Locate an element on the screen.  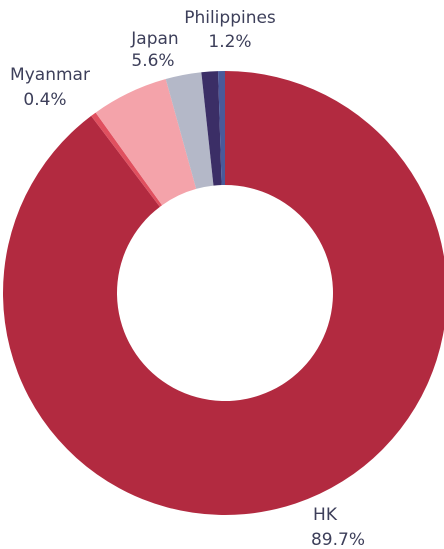
category-label: Japan is located at coordinates (154, 39).